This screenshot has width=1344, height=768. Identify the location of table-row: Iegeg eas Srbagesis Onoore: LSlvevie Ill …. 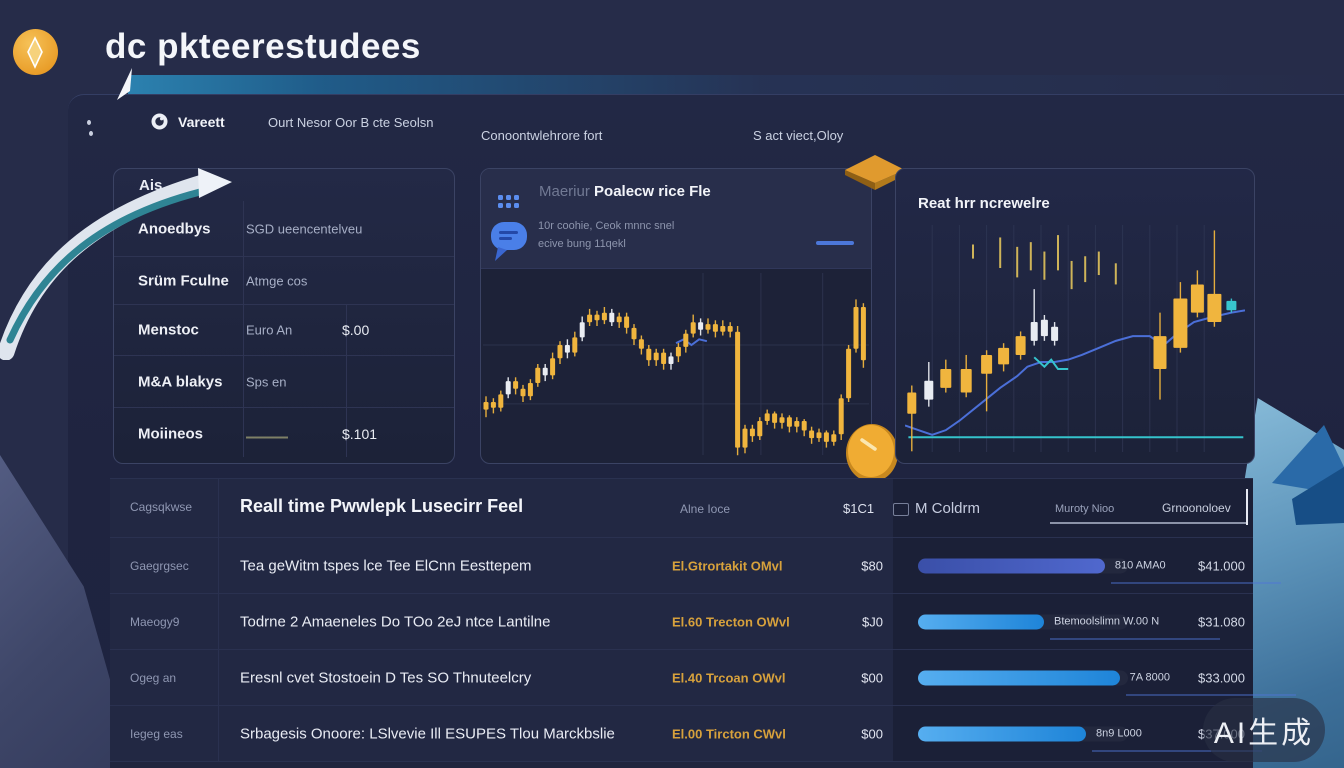
(686, 733).